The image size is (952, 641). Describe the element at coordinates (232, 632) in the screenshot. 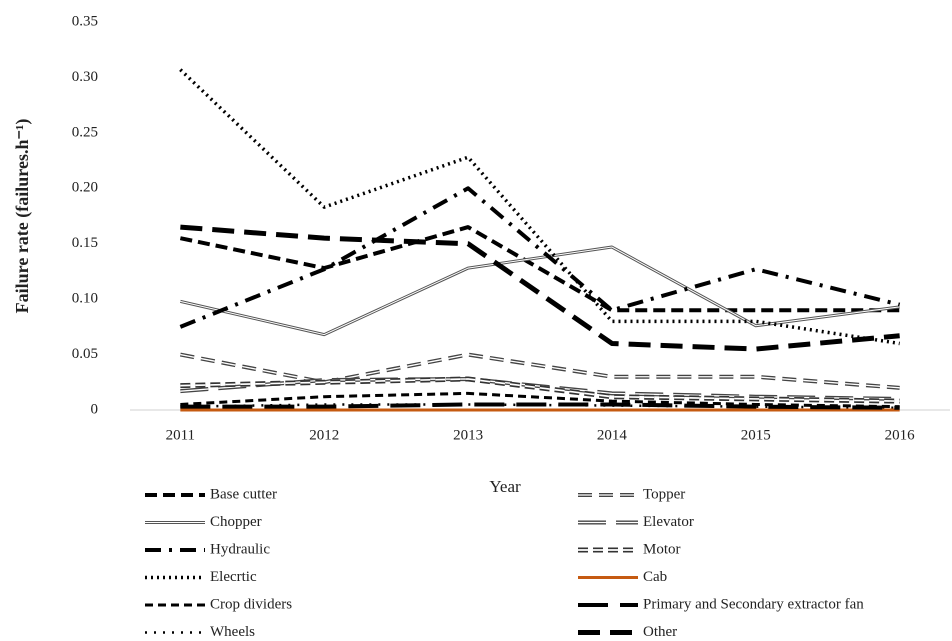

I see `legend-label: Wheels` at that location.